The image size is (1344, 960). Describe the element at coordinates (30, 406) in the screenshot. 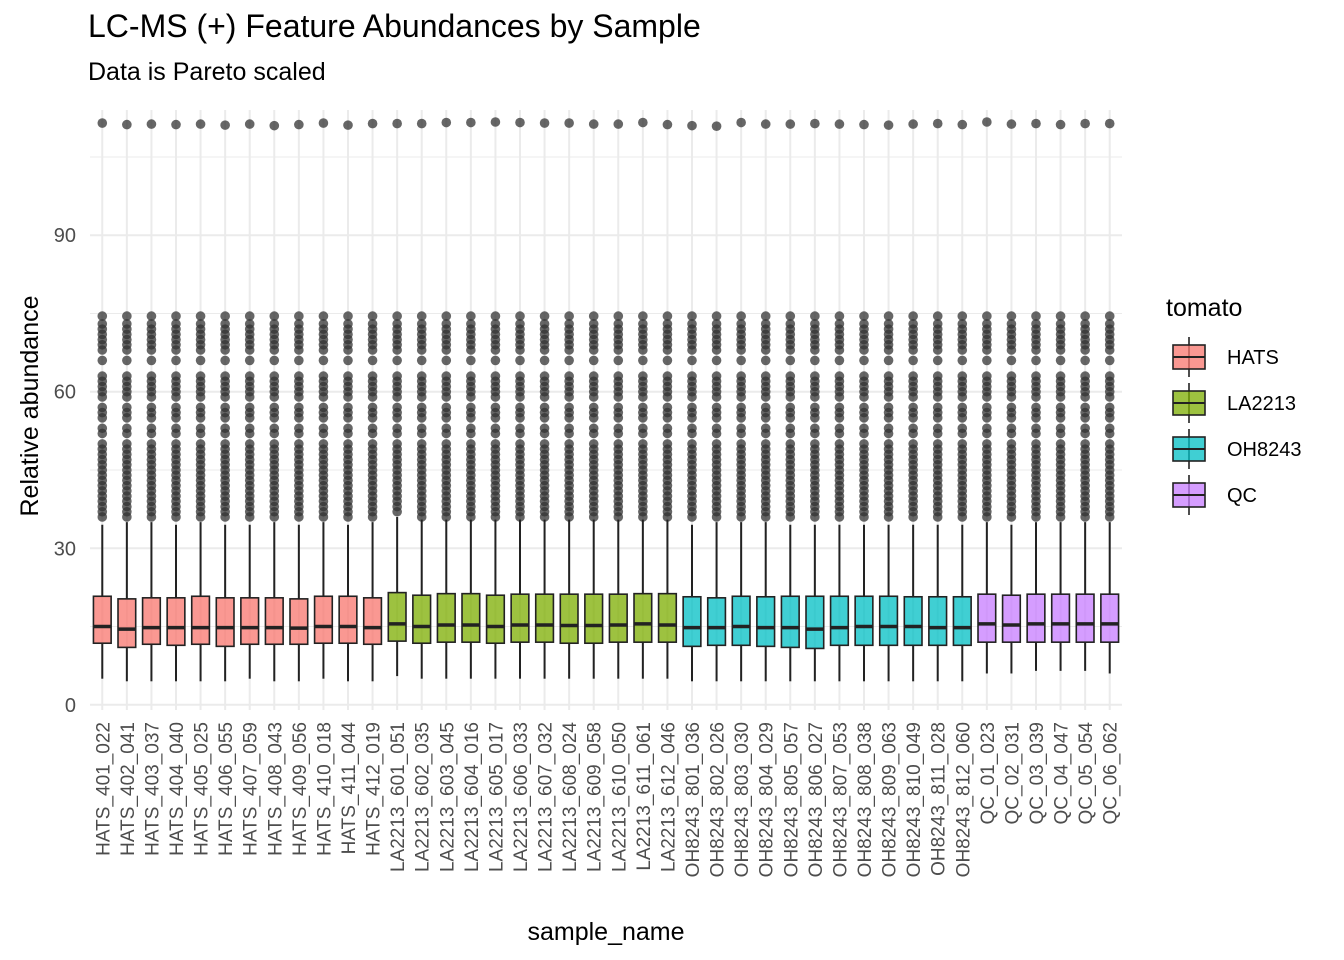

I see `y-axis-label: Relative abundance` at that location.